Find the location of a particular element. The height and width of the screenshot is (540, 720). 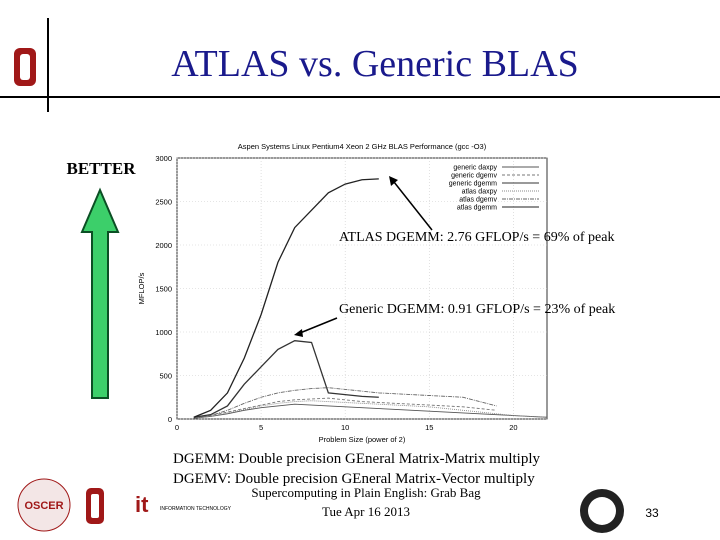

x-tick-label: 15 is located at coordinates (429, 427).